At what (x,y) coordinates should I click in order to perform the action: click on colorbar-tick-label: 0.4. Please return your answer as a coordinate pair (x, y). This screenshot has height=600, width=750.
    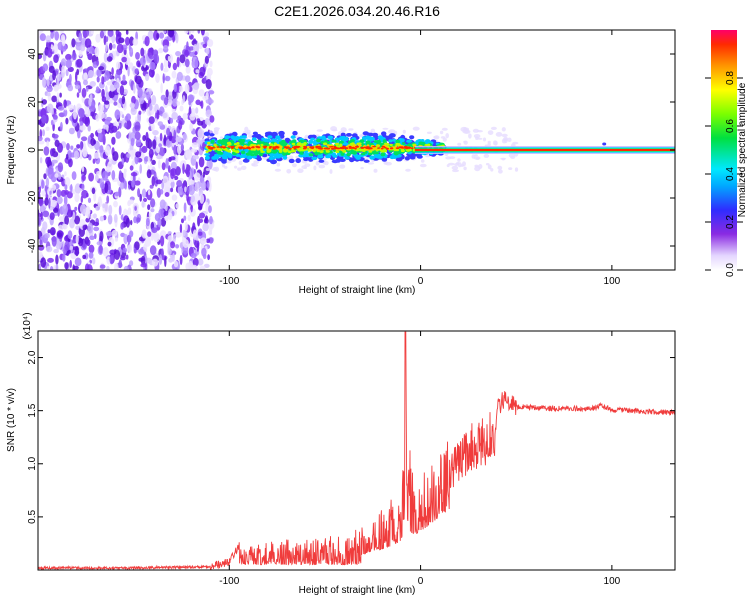
    Looking at the image, I should click on (730, 174).